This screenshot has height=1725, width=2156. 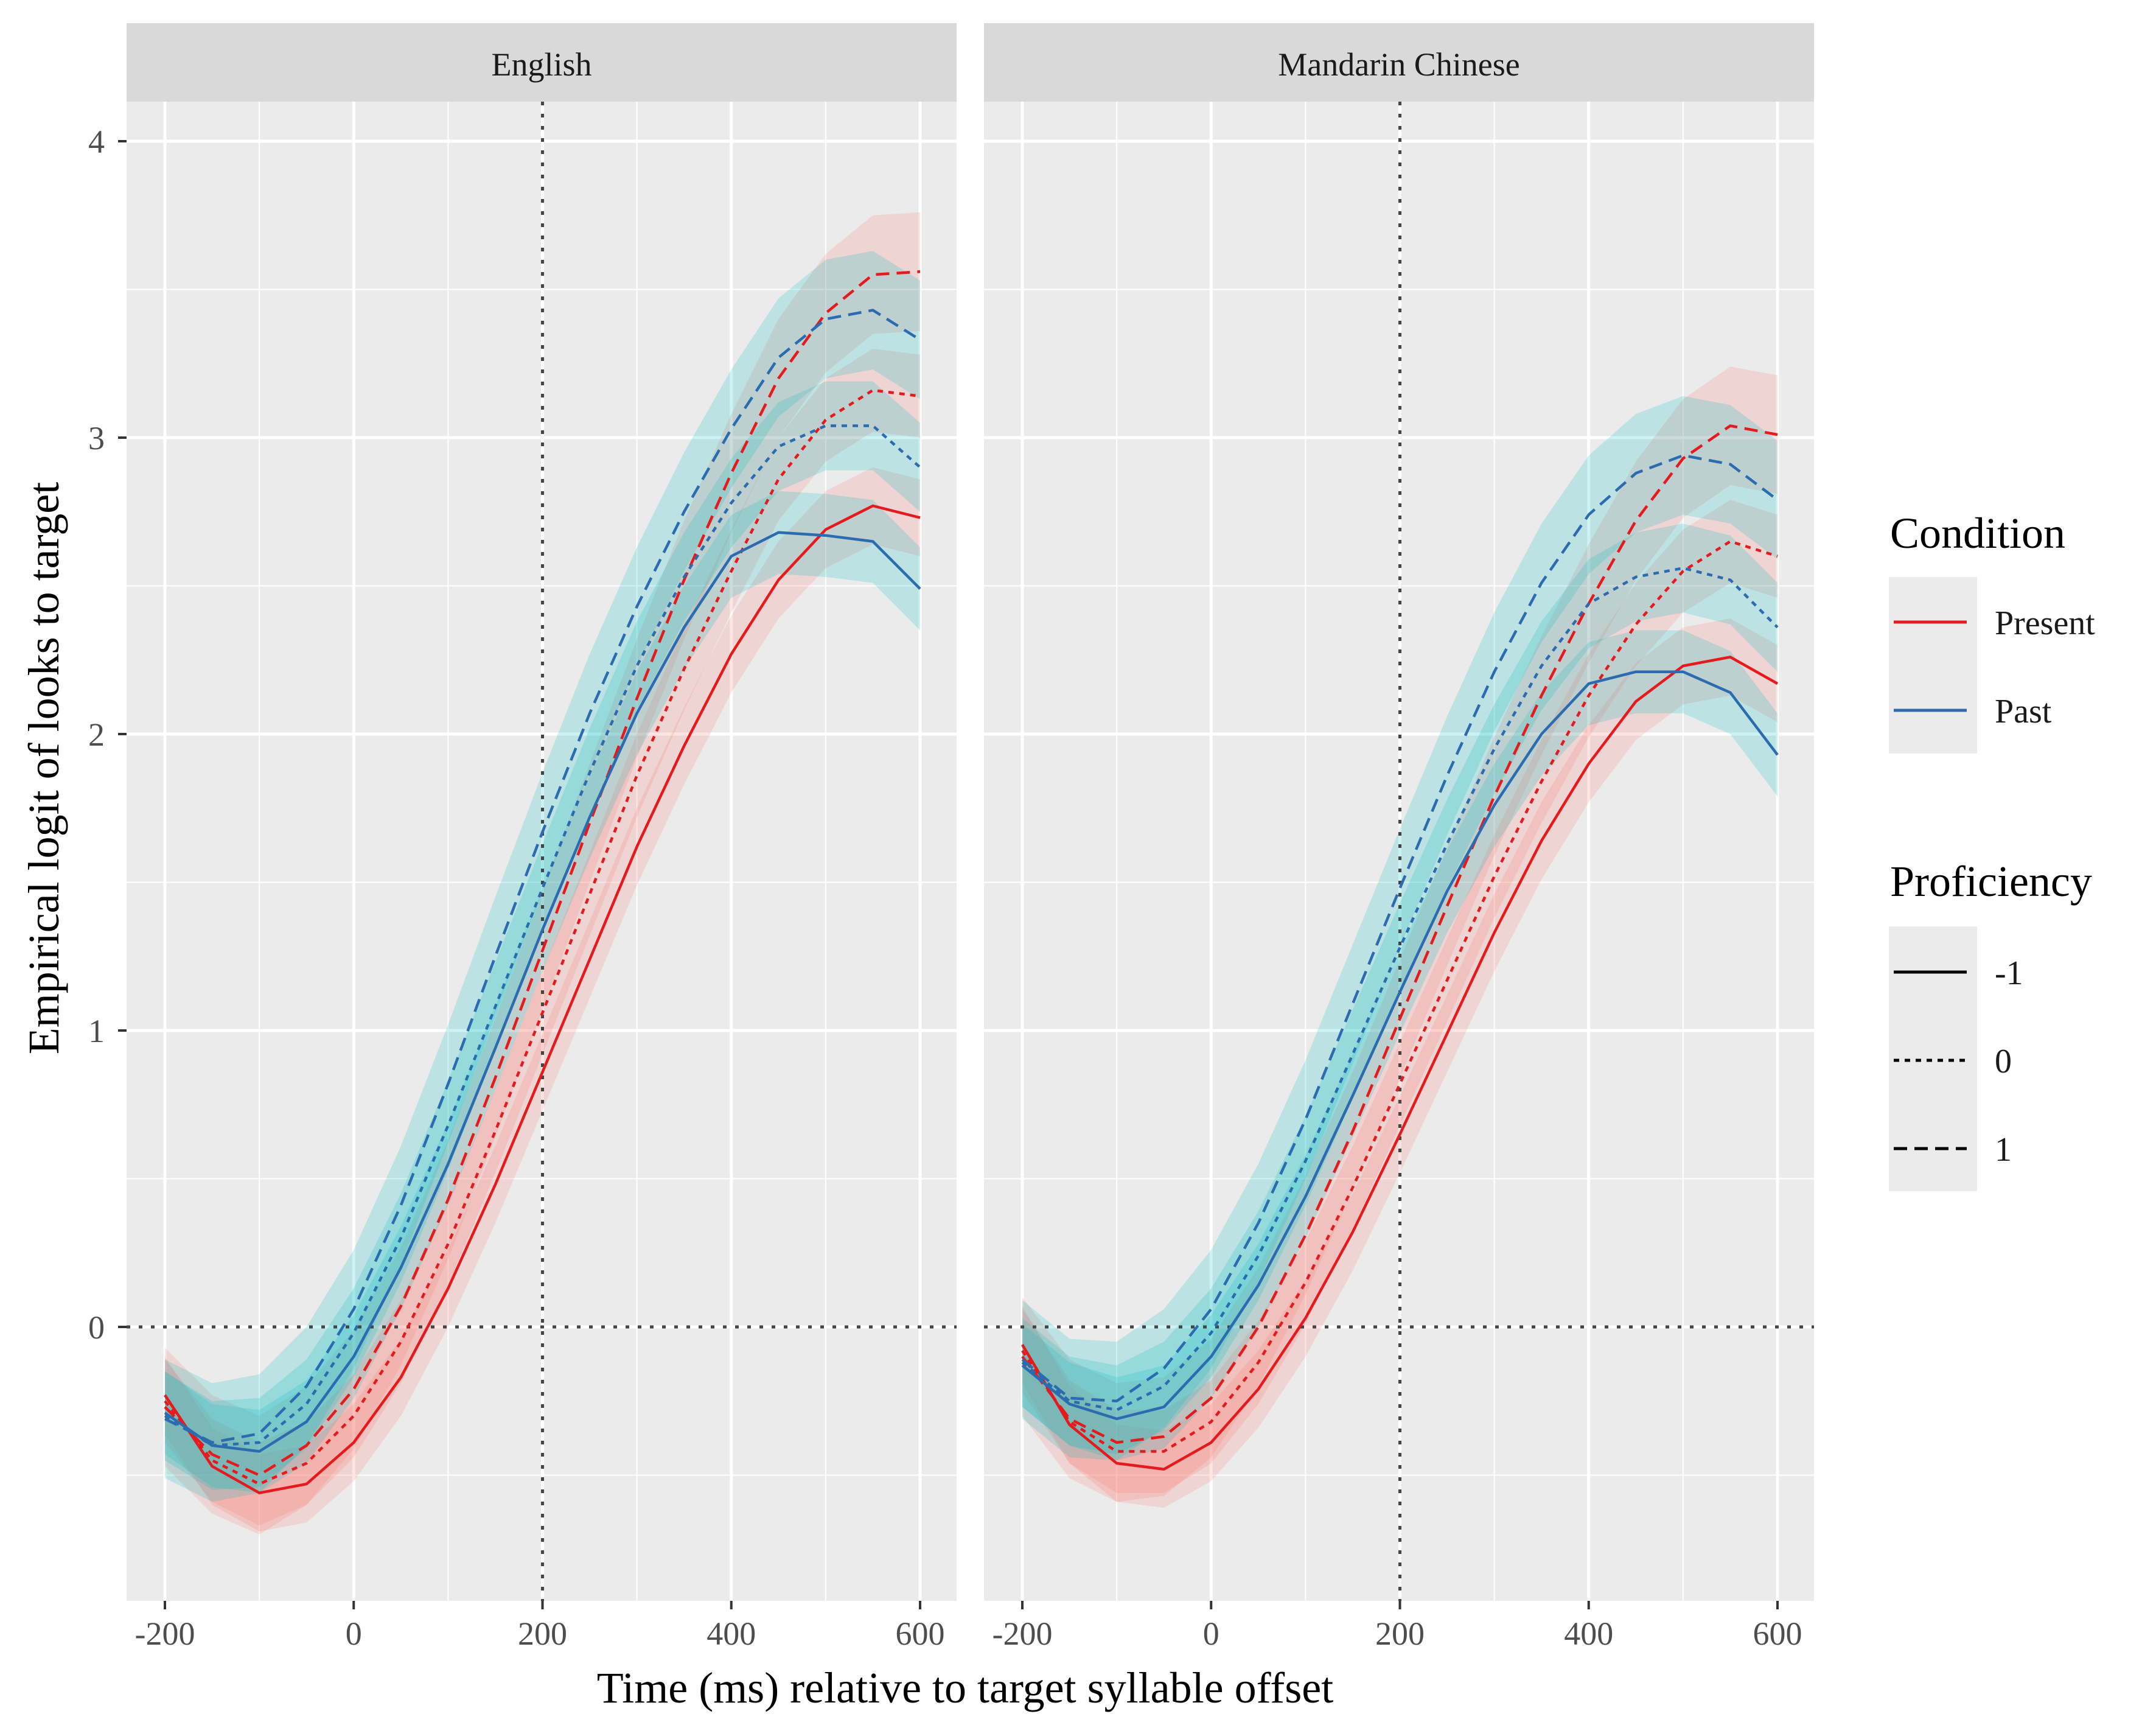 I want to click on y-tick-label: 1, so click(x=96, y=1031).